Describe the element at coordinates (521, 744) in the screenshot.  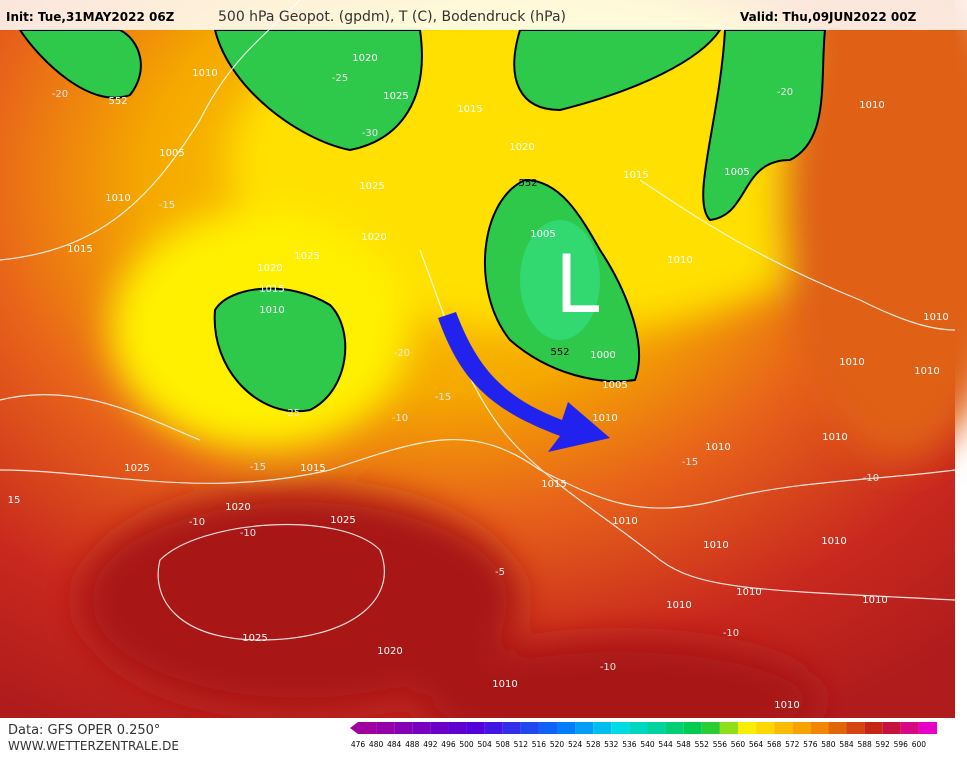
I see `colorbar-label: 512` at that location.